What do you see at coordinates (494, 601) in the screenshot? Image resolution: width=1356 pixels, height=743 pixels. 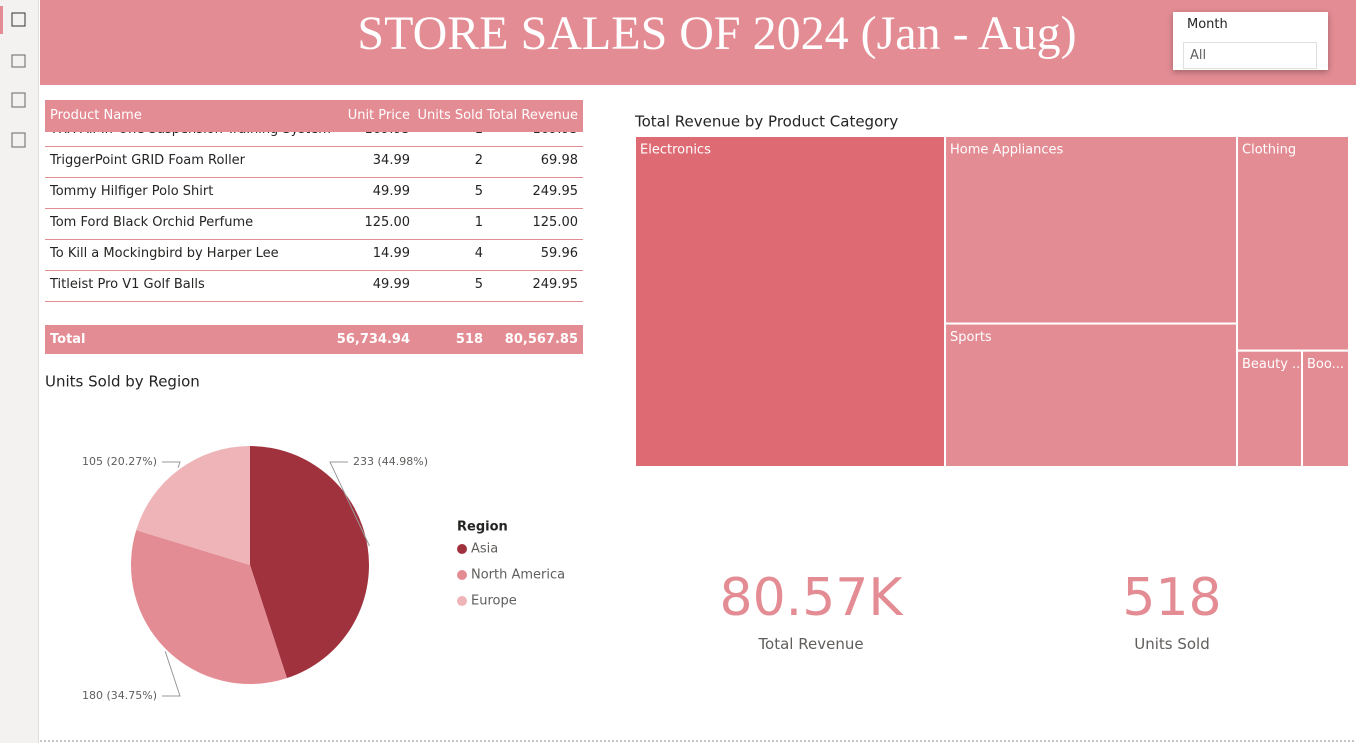 I see `legend-entry: Europe` at bounding box center [494, 601].